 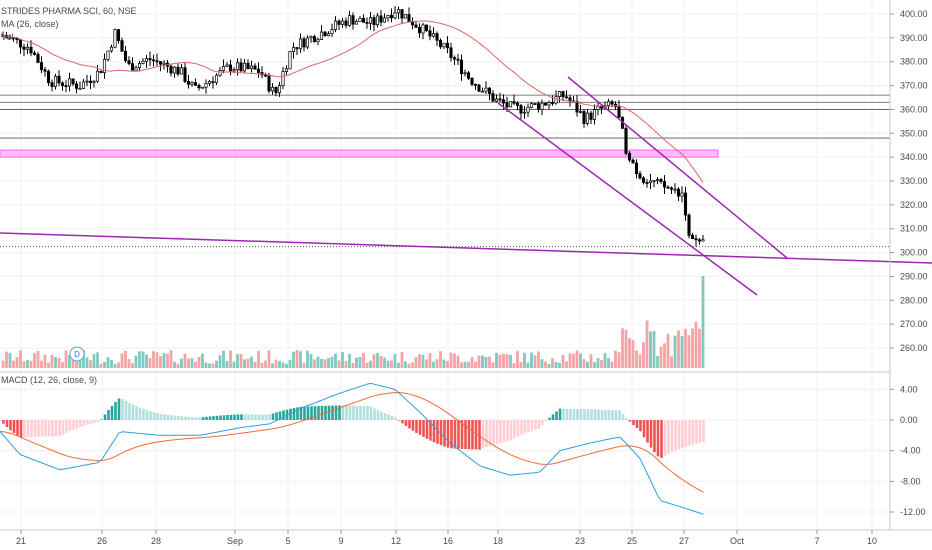 I want to click on time-axis: 21 26 28 Sep 5 9 12 16 18 23 25 27 Oct 7 10, so click(x=466, y=537).